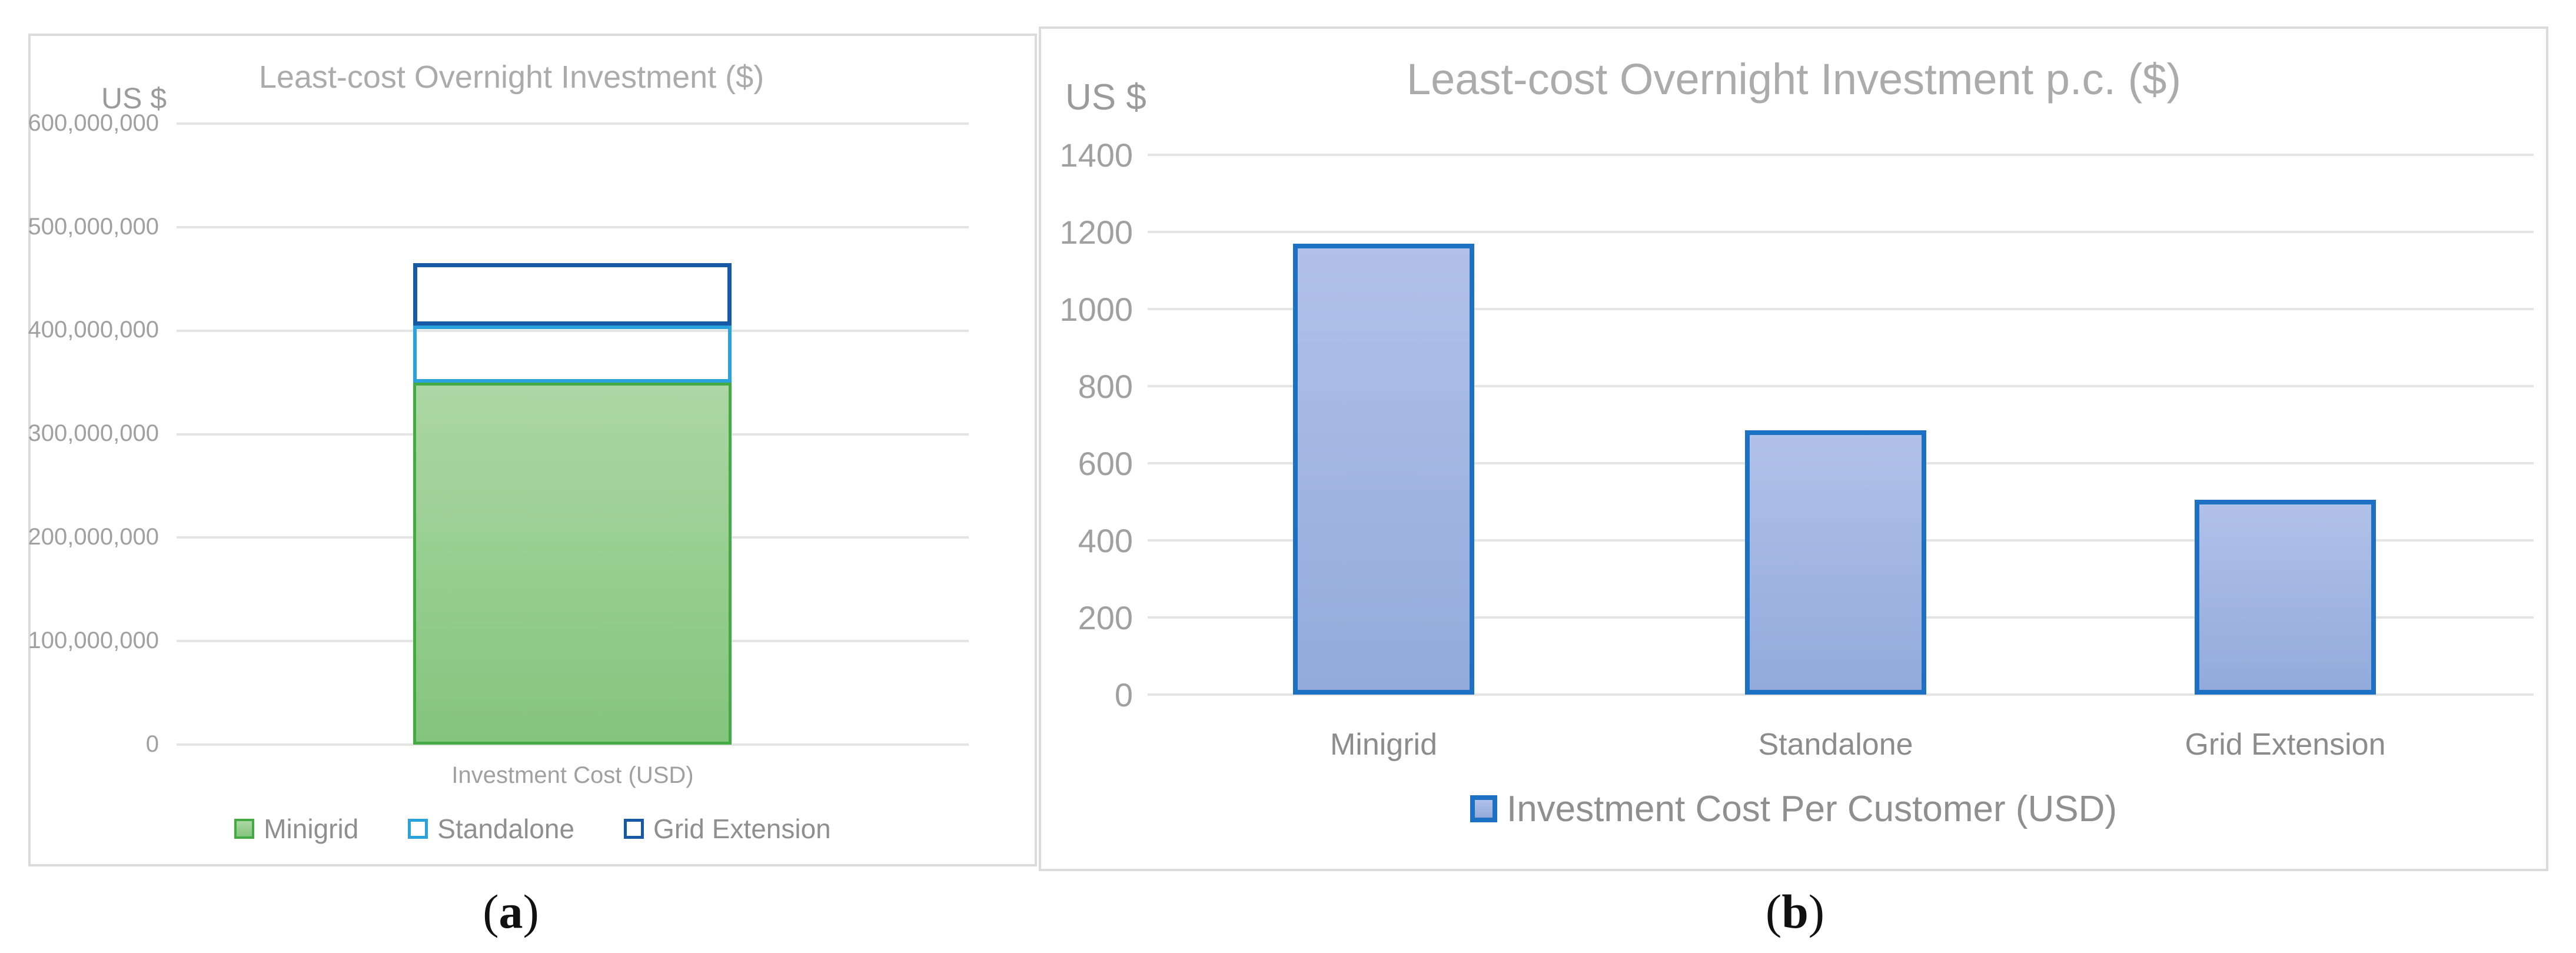 The width and height of the screenshot is (2576, 953). I want to click on legend-label-grid-extension: Grid Extension, so click(742, 829).